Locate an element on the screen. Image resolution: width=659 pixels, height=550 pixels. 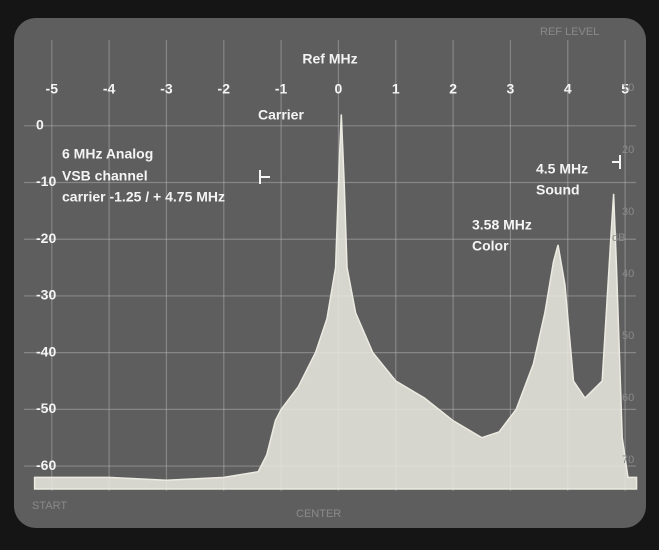
x-axis-label: Ref MHz is located at coordinates (329, 59).